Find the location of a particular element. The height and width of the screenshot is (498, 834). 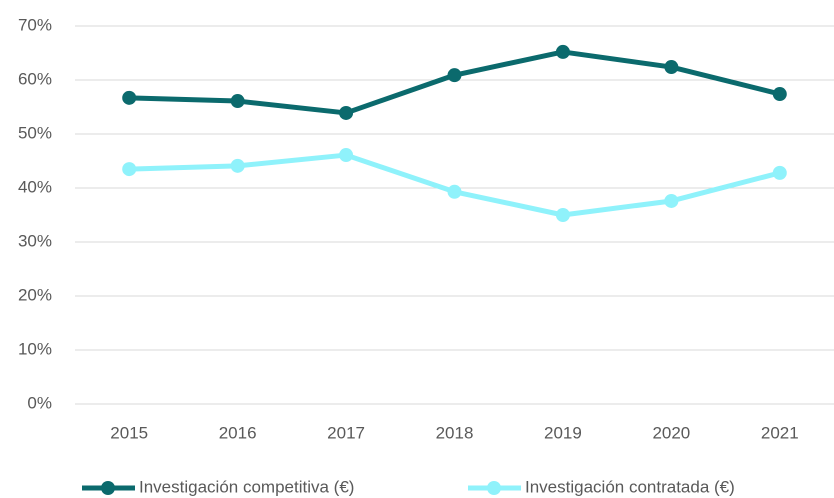

legend-label: Investigación competitiva (€) is located at coordinates (246, 486).